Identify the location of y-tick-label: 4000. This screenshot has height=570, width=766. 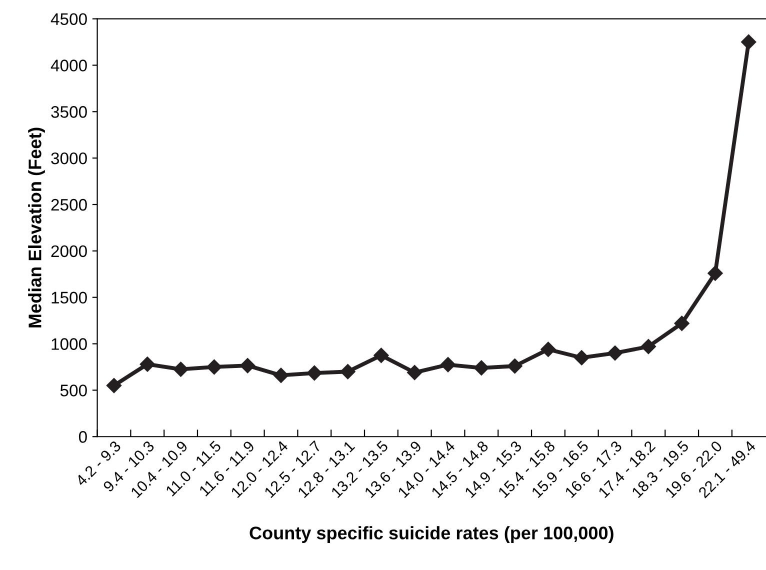
(68, 66).